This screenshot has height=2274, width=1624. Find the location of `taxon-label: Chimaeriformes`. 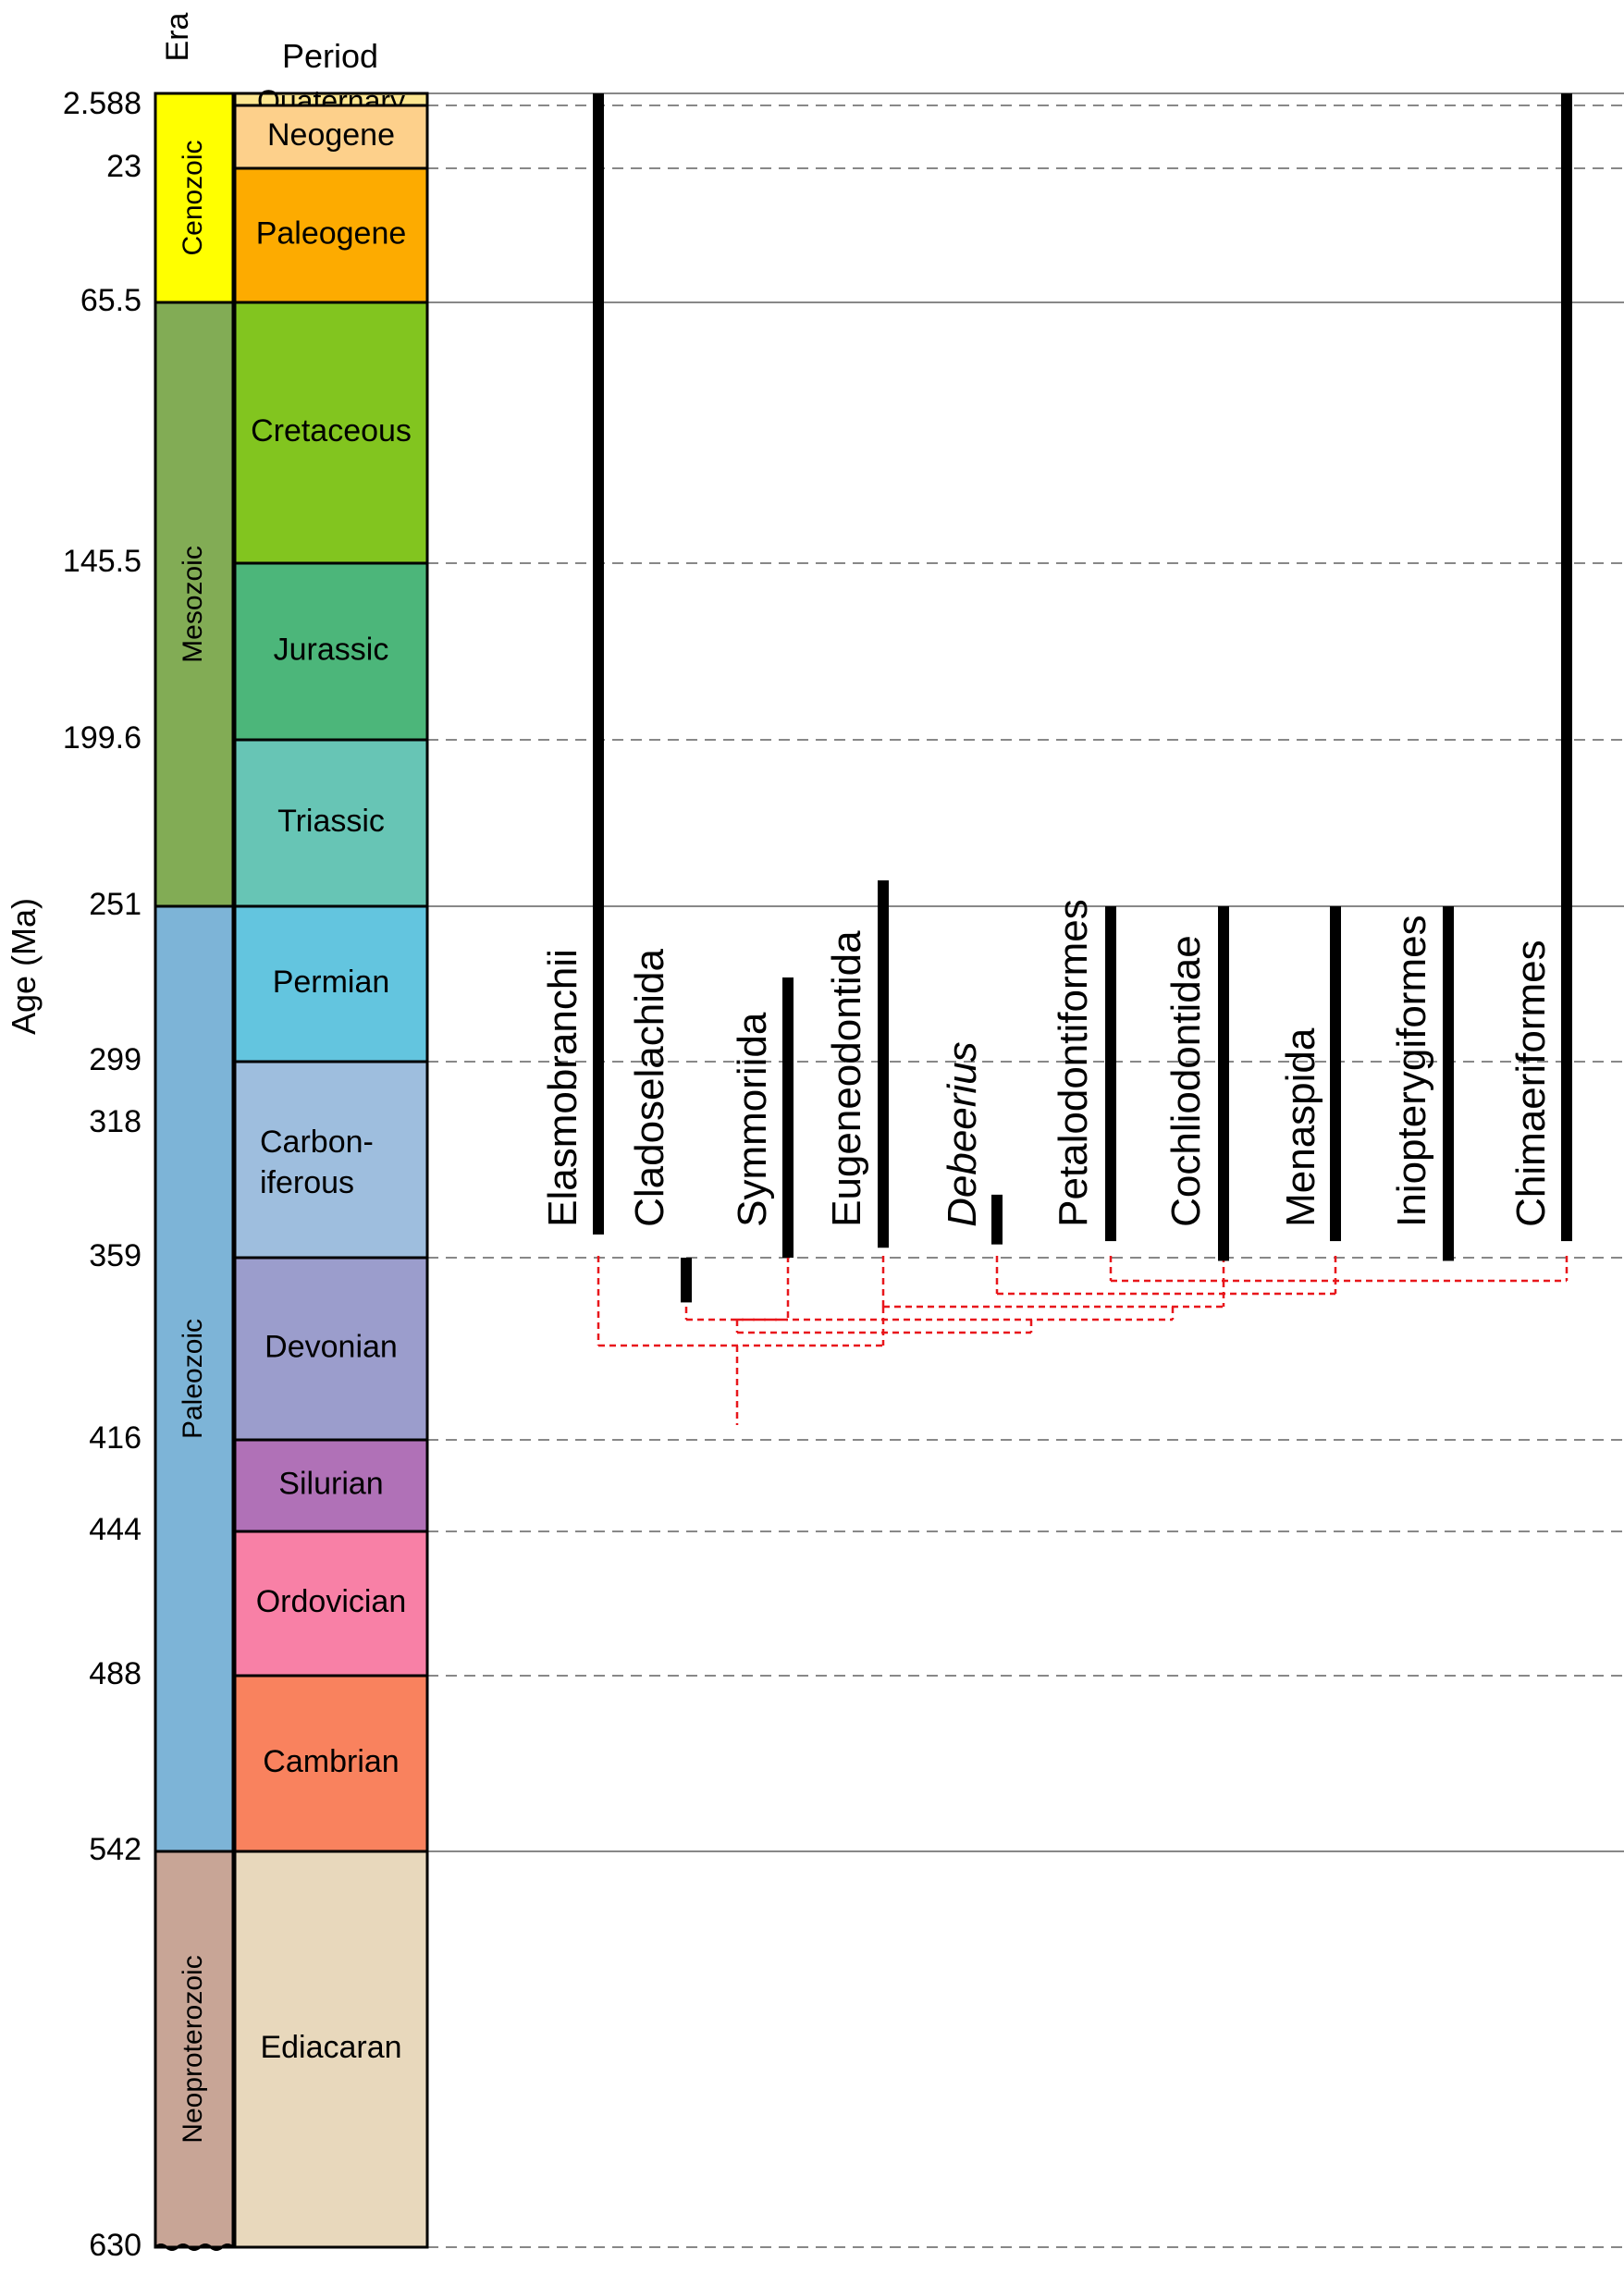

taxon-label: Chimaeriformes is located at coordinates (1531, 1084).